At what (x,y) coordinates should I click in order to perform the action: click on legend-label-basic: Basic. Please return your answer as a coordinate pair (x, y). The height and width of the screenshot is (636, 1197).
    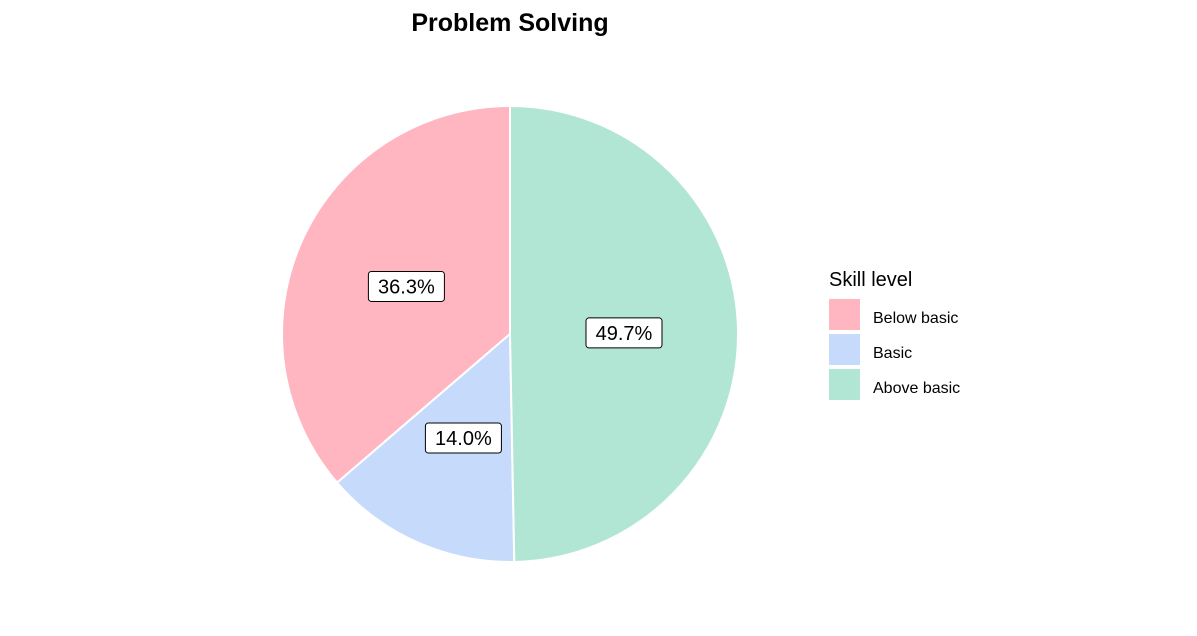
    Looking at the image, I should click on (892, 353).